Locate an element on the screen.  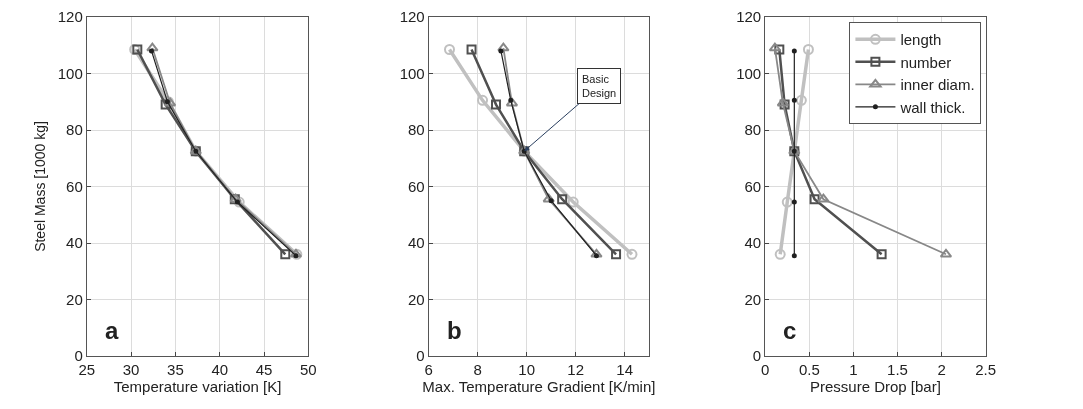
legend-label: length is located at coordinates (921, 40).